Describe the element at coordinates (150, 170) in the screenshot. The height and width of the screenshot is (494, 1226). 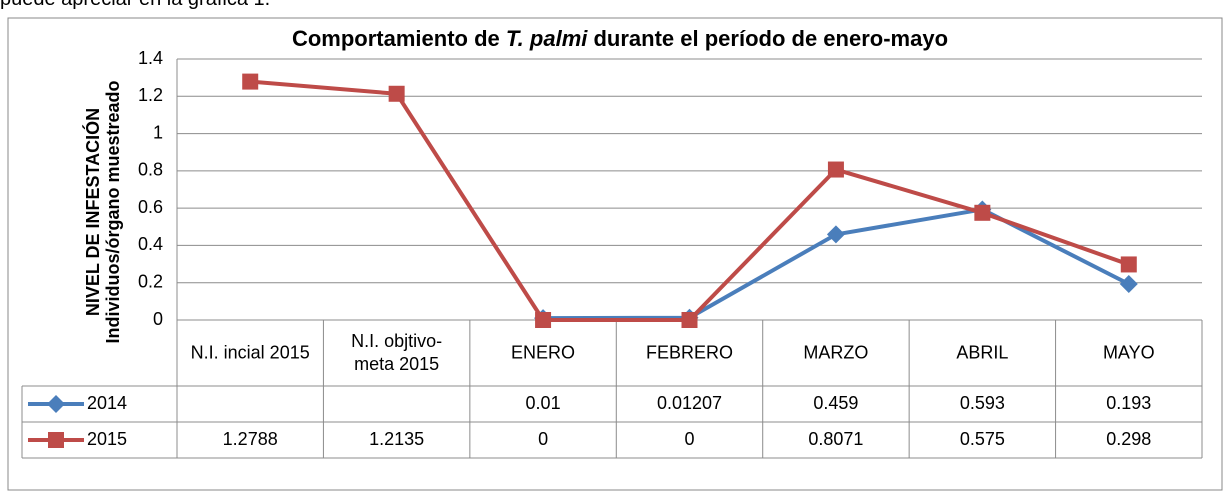
I see `y-tick-label: 0.8` at that location.